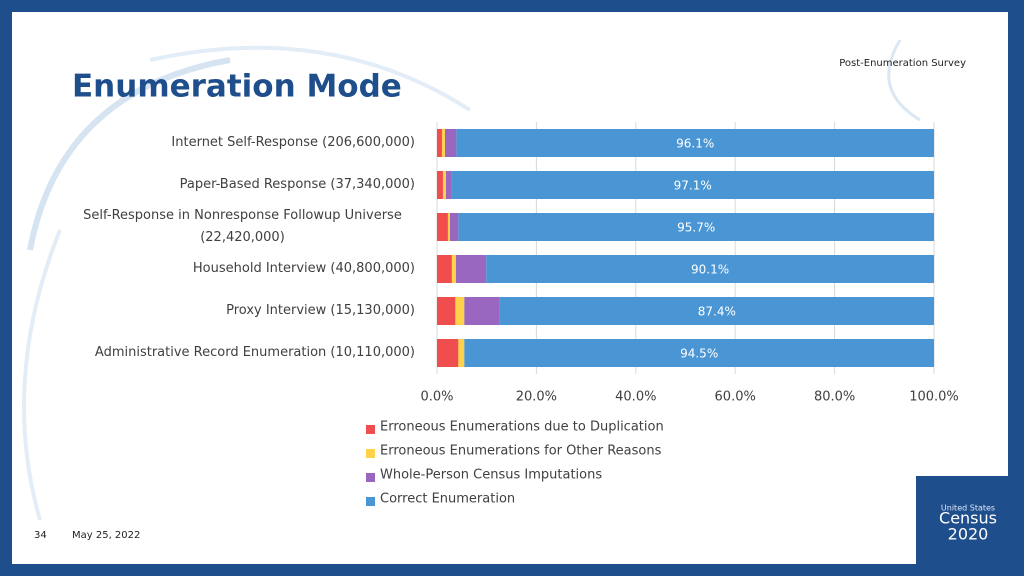 This screenshot has height=576, width=1024. I want to click on x-tick-label: 100.0%, so click(934, 397).